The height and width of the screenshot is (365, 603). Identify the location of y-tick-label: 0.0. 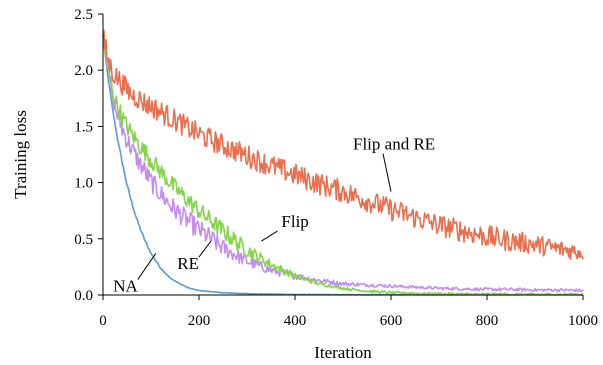
(83, 296).